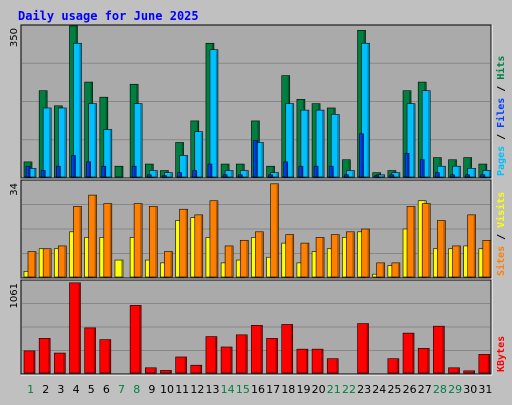  What do you see at coordinates (213, 389) in the screenshot?
I see `x-day-label: 13` at bounding box center [213, 389].